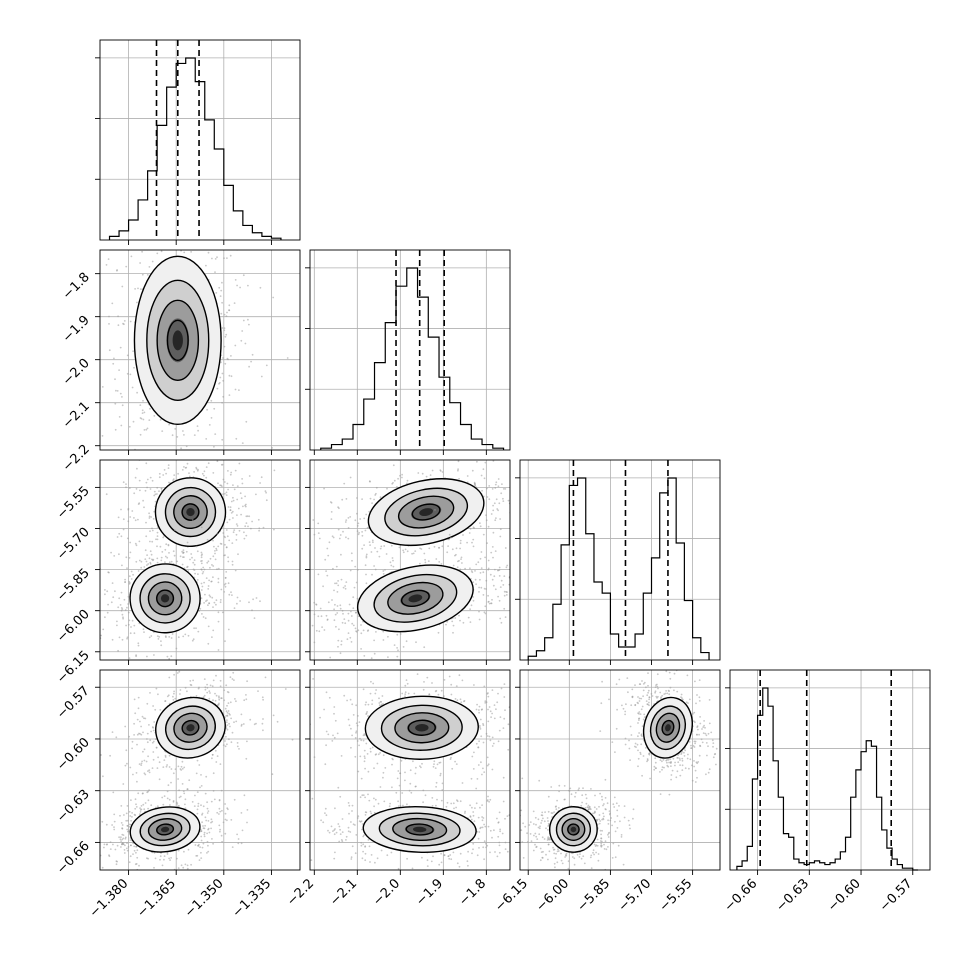  I want to click on density-fill, so click(165, 829).